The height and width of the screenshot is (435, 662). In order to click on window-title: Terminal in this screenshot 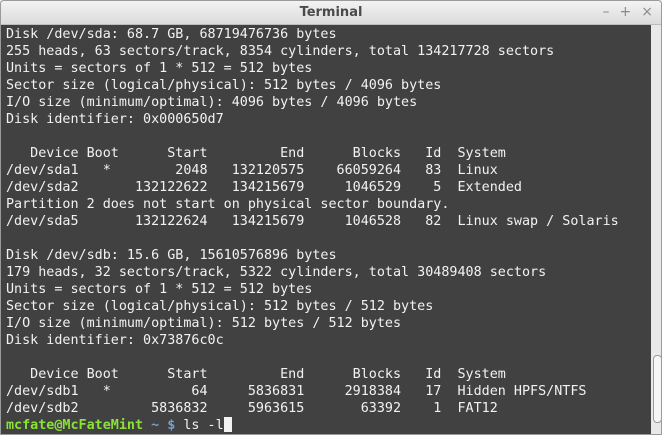, I will do `click(331, 12)`.